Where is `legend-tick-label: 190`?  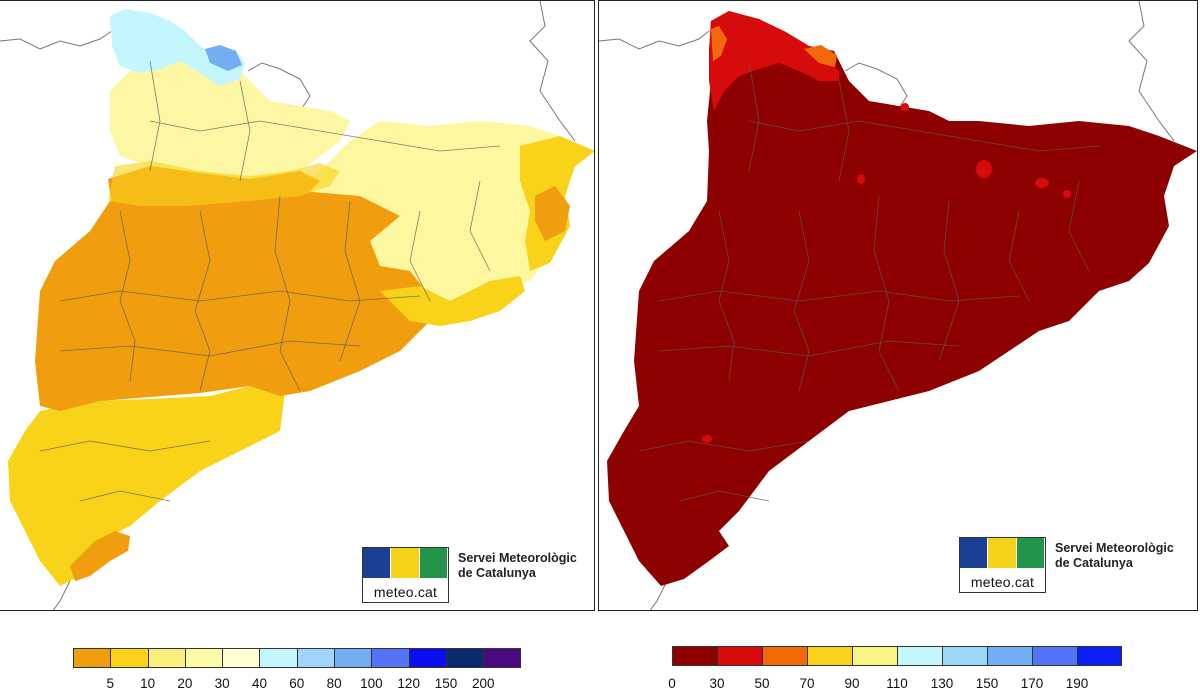 legend-tick-label: 190 is located at coordinates (1077, 683).